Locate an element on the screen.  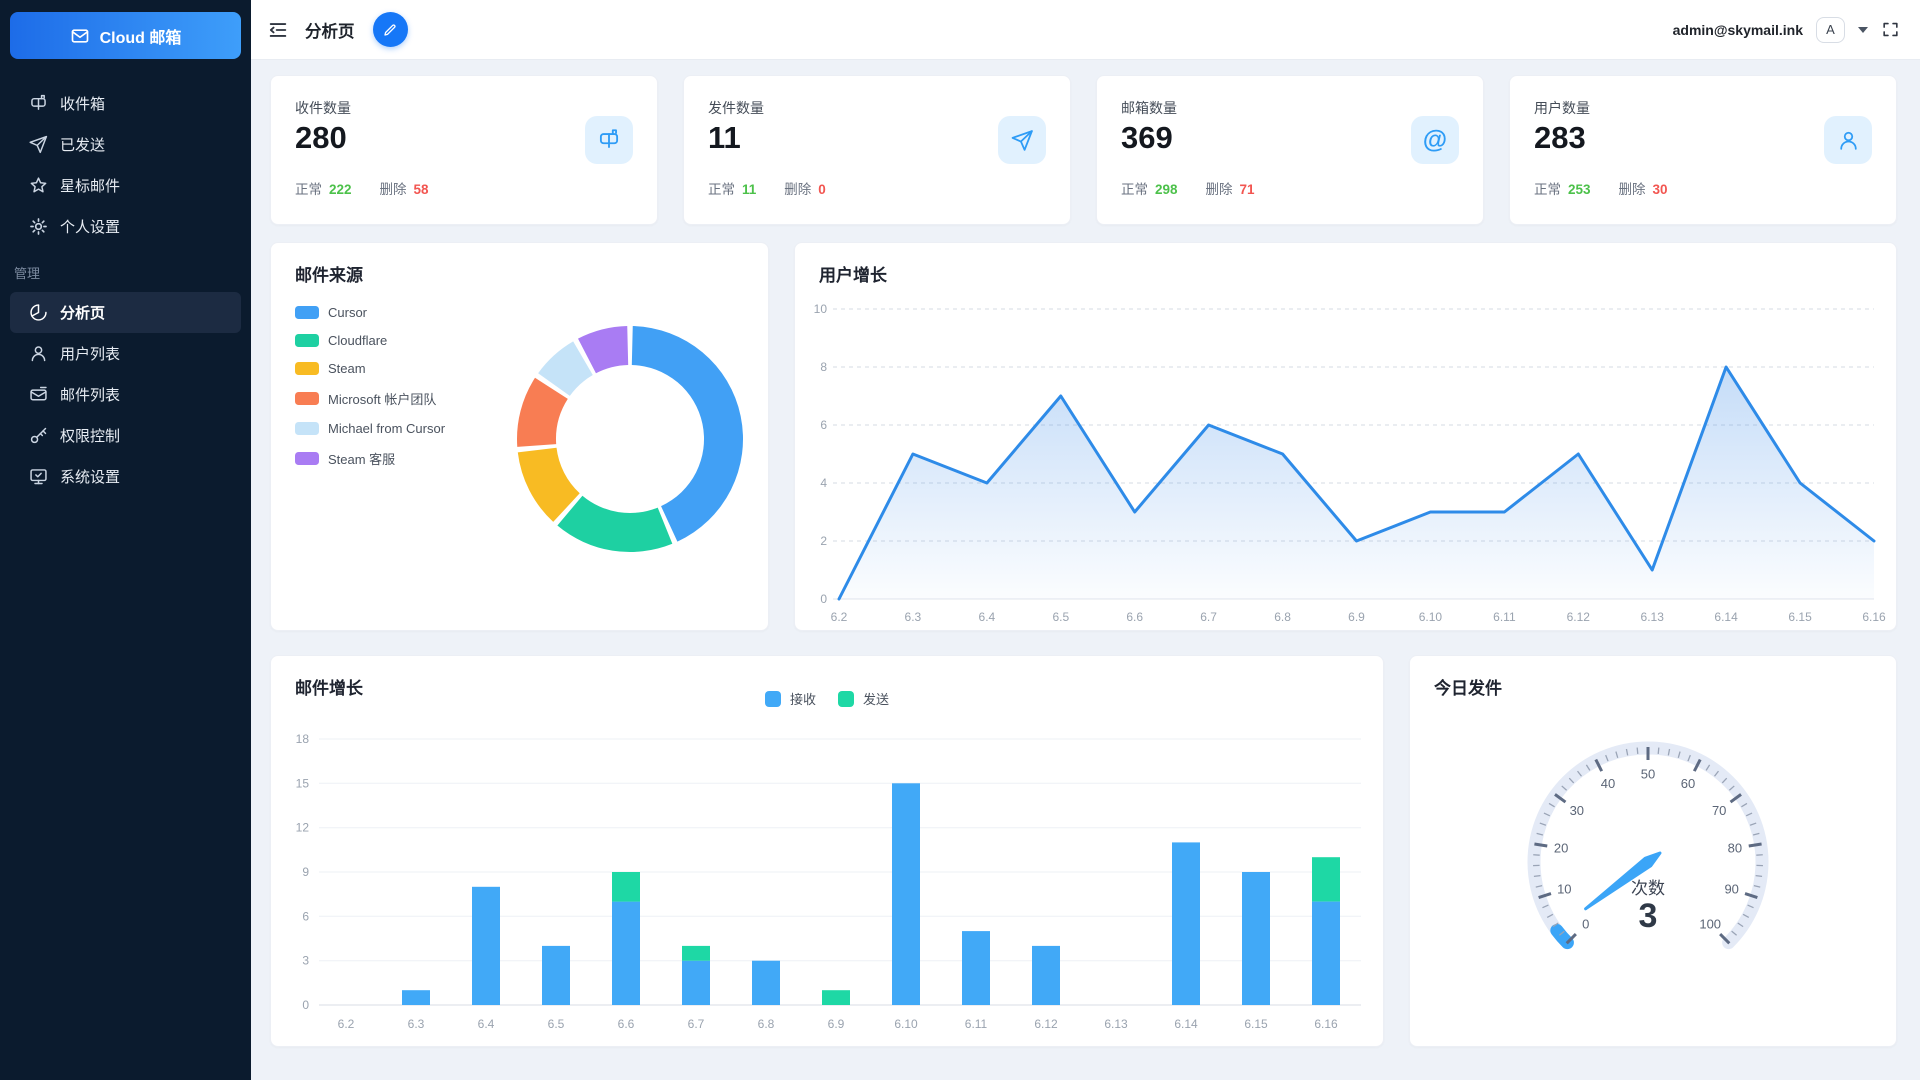
normal-value: 11 is located at coordinates (749, 189).